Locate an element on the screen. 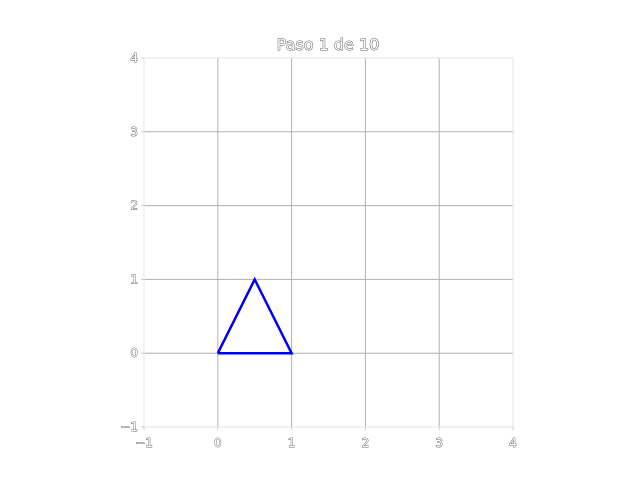 Image resolution: width=640 pixels, height=480 pixels. x-tick-label: 0 is located at coordinates (218, 443).